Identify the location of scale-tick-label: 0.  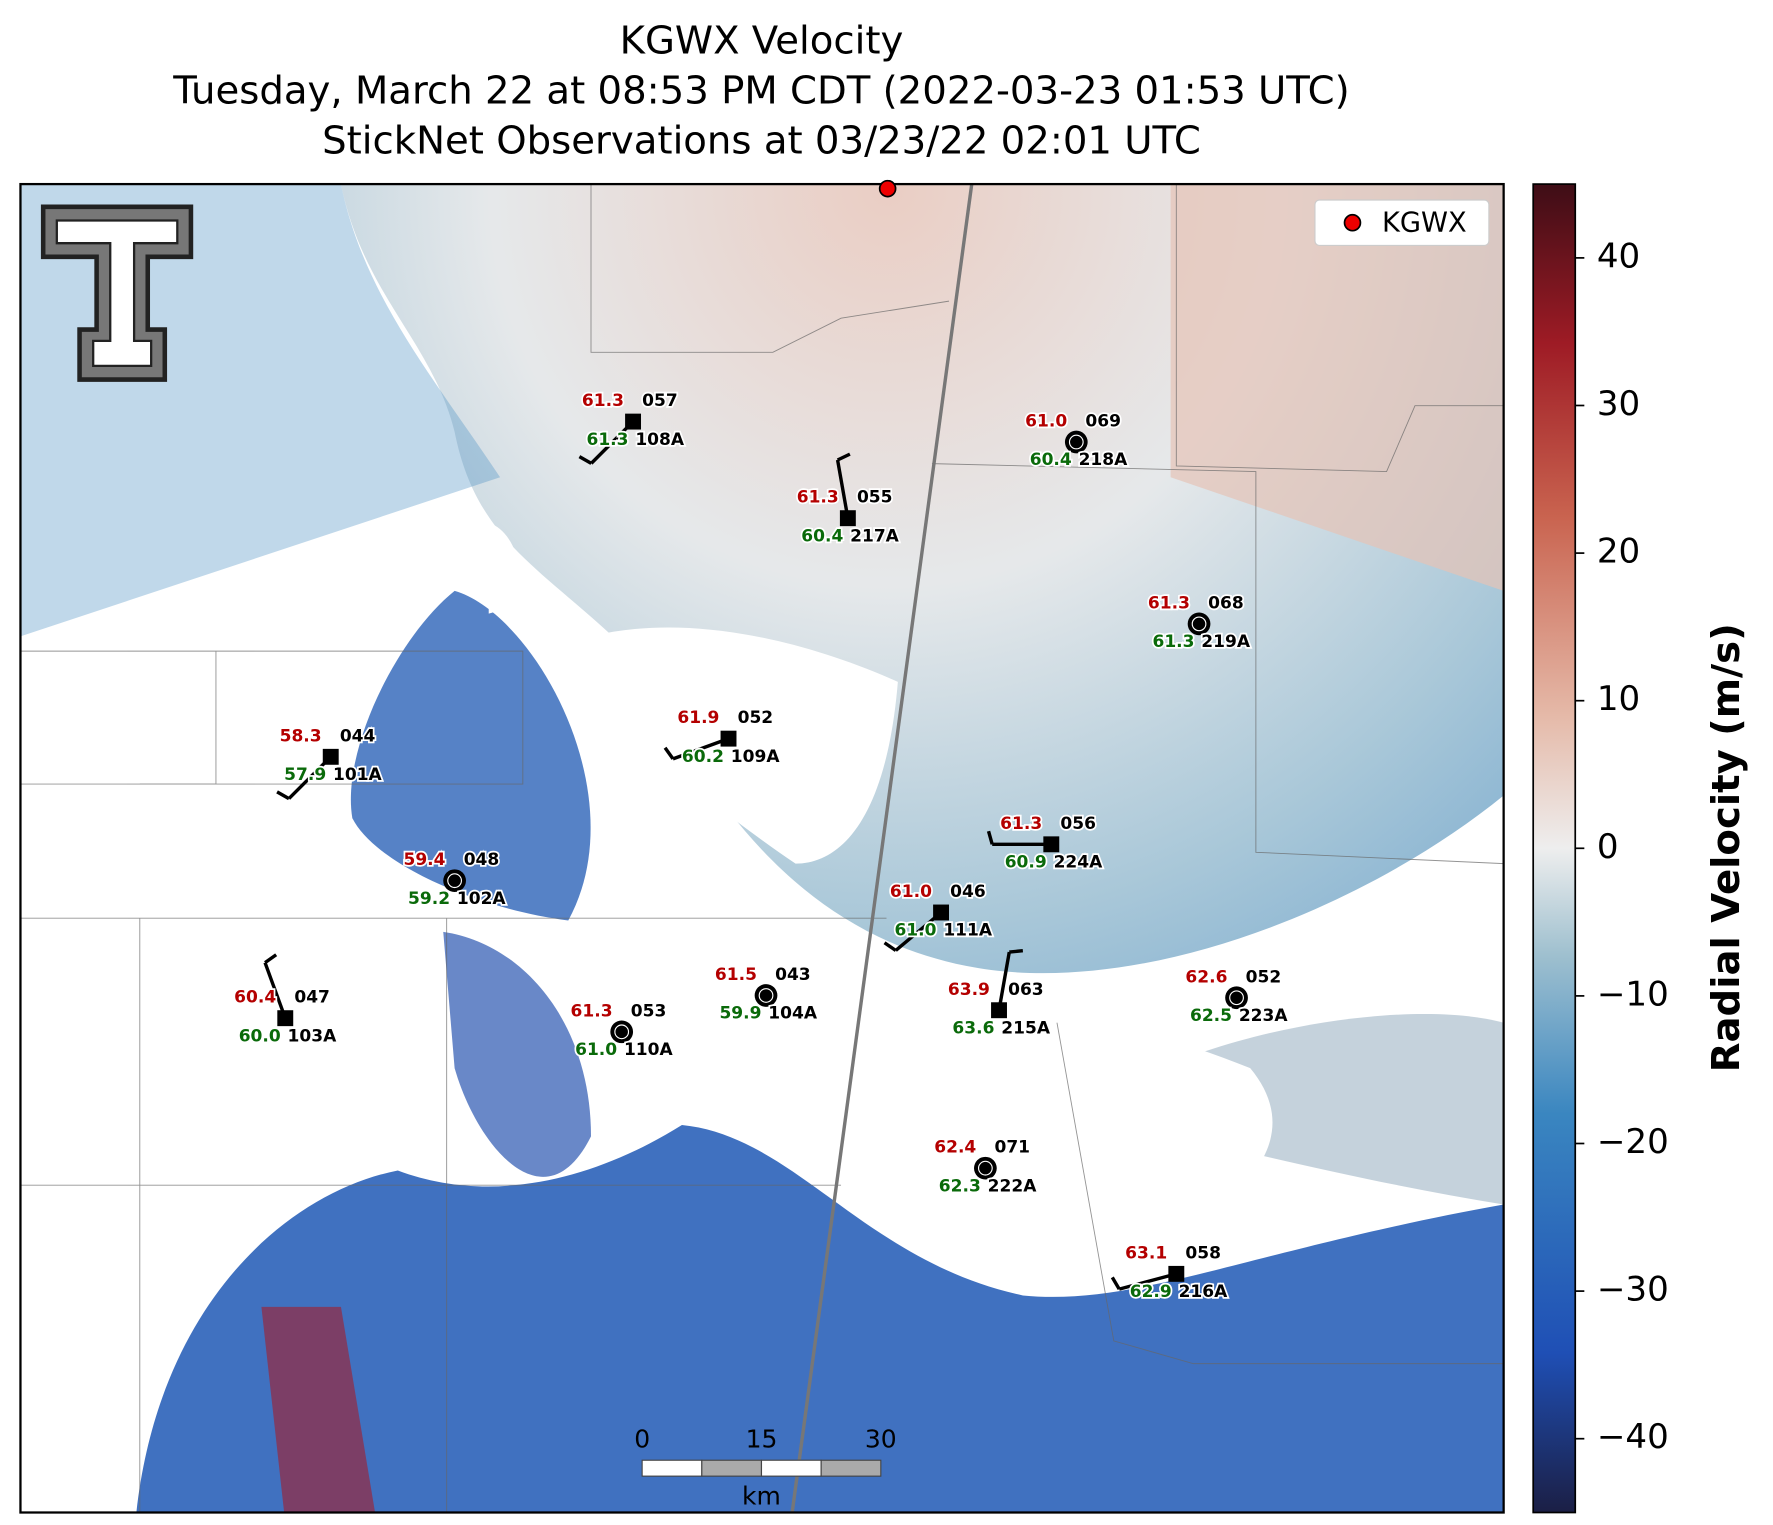
(642, 1439).